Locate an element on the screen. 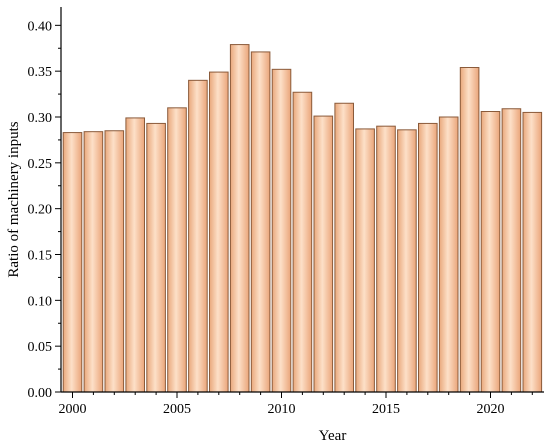 Image resolution: width=550 pixels, height=447 pixels. x-tick-label: 2005 is located at coordinates (177, 409).